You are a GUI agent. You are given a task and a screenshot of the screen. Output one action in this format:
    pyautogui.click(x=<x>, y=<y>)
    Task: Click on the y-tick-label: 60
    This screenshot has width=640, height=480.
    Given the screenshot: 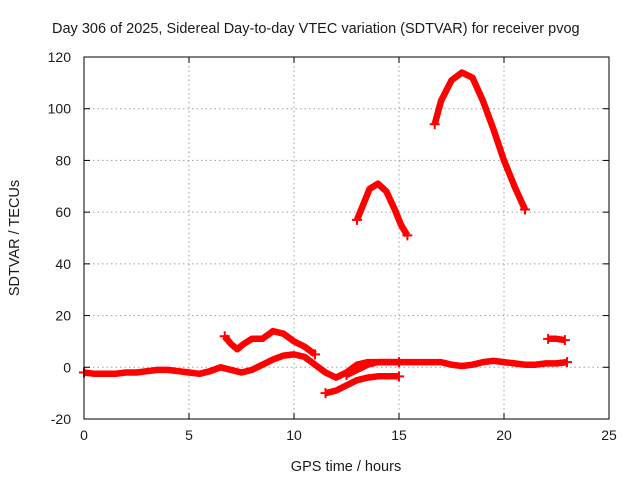 What is the action you would take?
    pyautogui.click(x=63, y=212)
    